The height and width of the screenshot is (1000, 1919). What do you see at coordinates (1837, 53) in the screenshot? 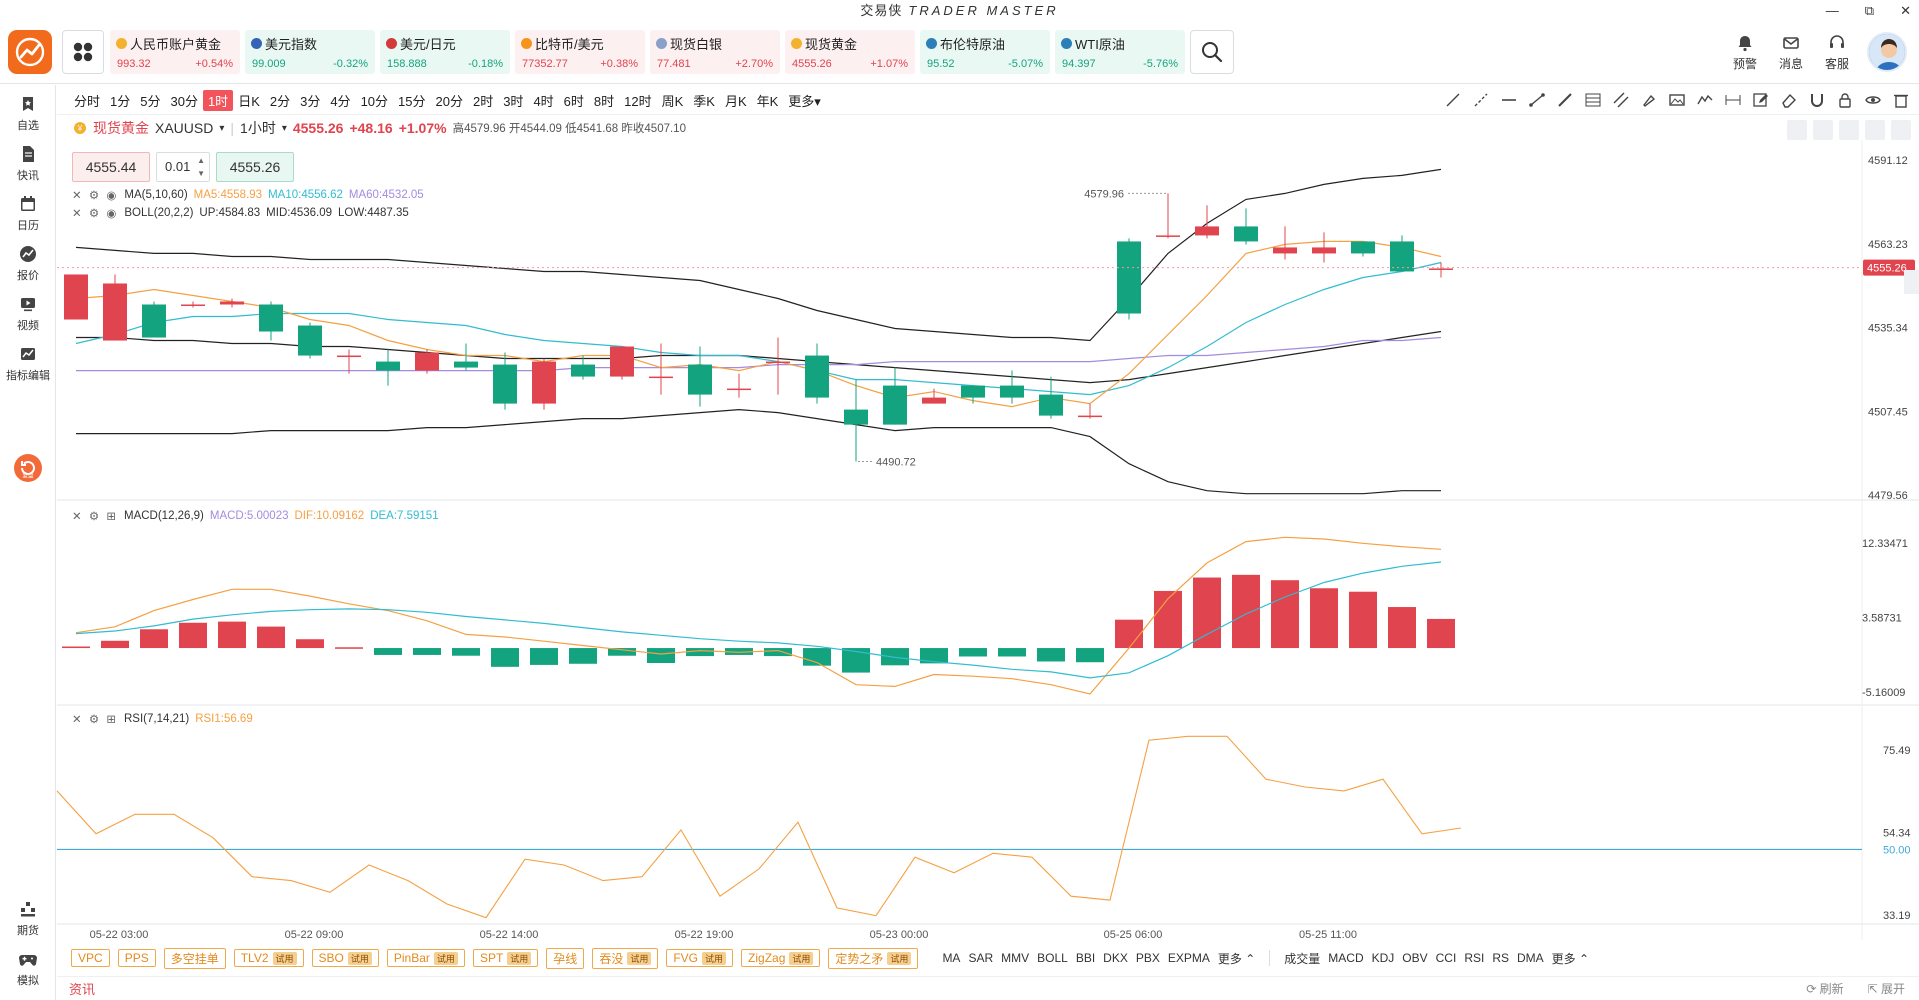
I see `service-button: 客服` at bounding box center [1837, 53].